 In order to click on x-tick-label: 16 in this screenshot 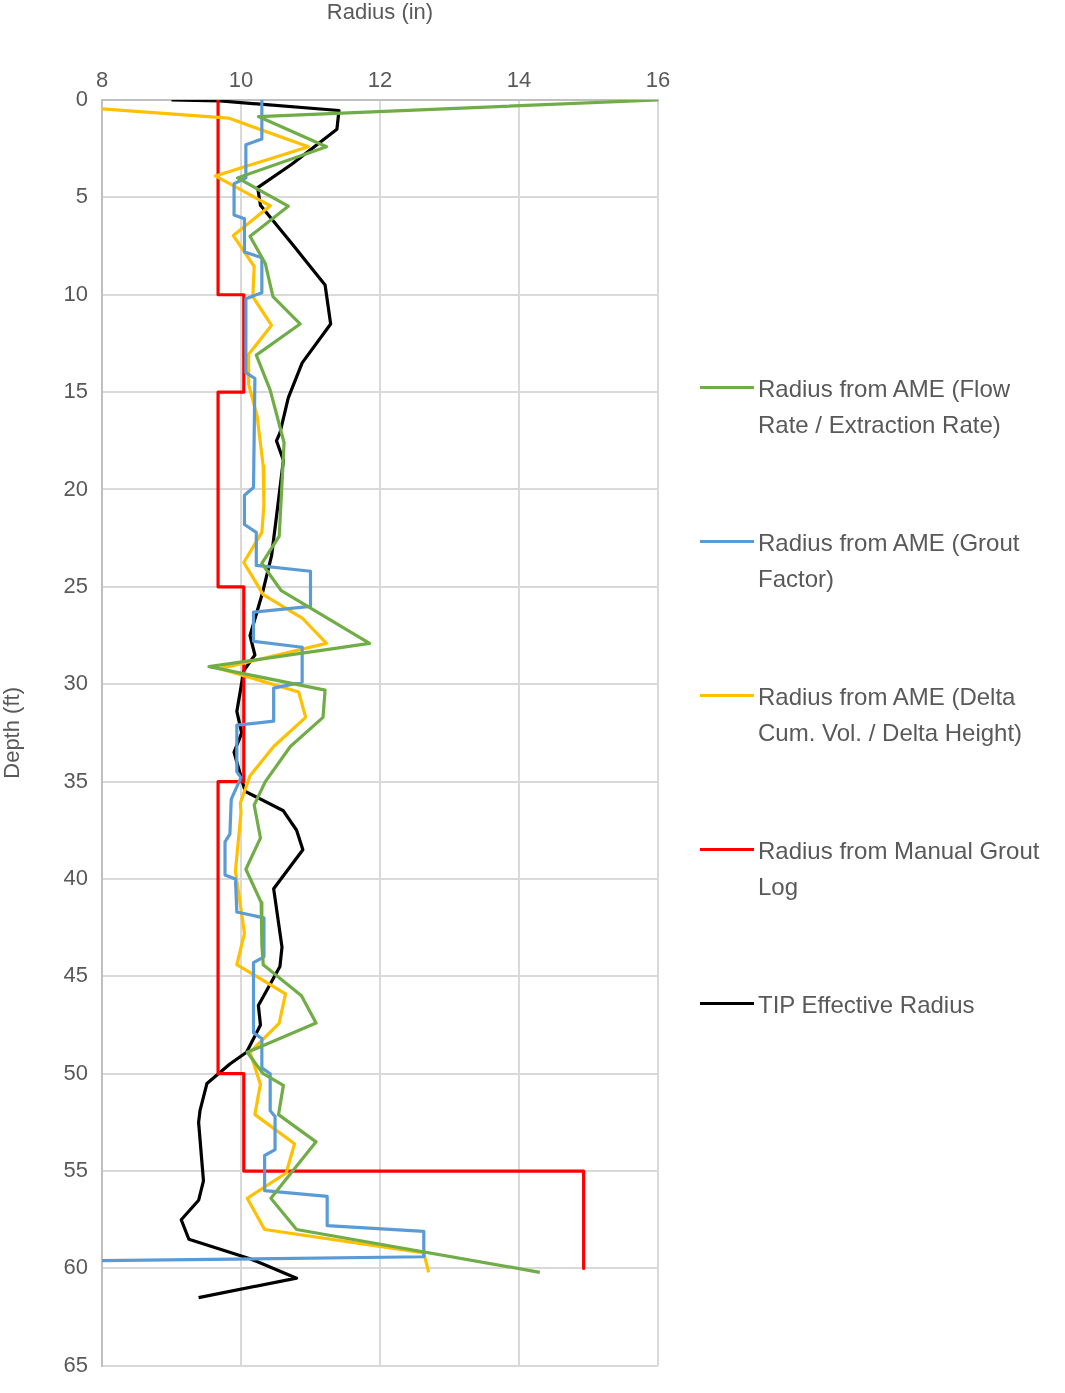, I will do `click(658, 79)`.